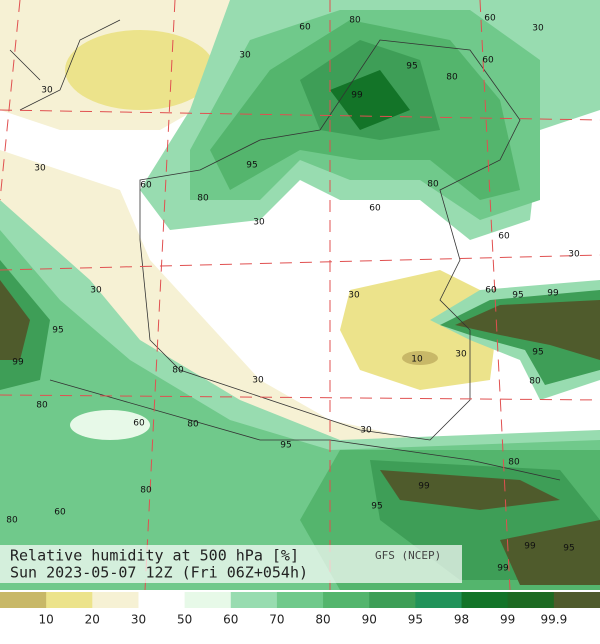 This screenshot has height=644, width=600. Describe the element at coordinates (92, 620) in the screenshot. I see `colorbar-label: 20` at that location.